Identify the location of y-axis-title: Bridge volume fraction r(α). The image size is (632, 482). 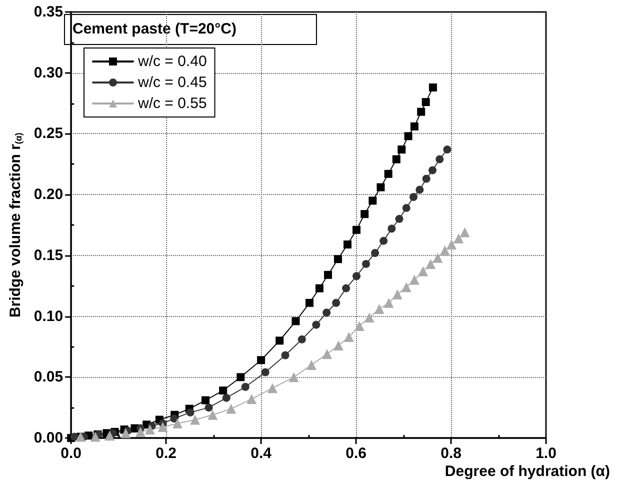
(15, 225).